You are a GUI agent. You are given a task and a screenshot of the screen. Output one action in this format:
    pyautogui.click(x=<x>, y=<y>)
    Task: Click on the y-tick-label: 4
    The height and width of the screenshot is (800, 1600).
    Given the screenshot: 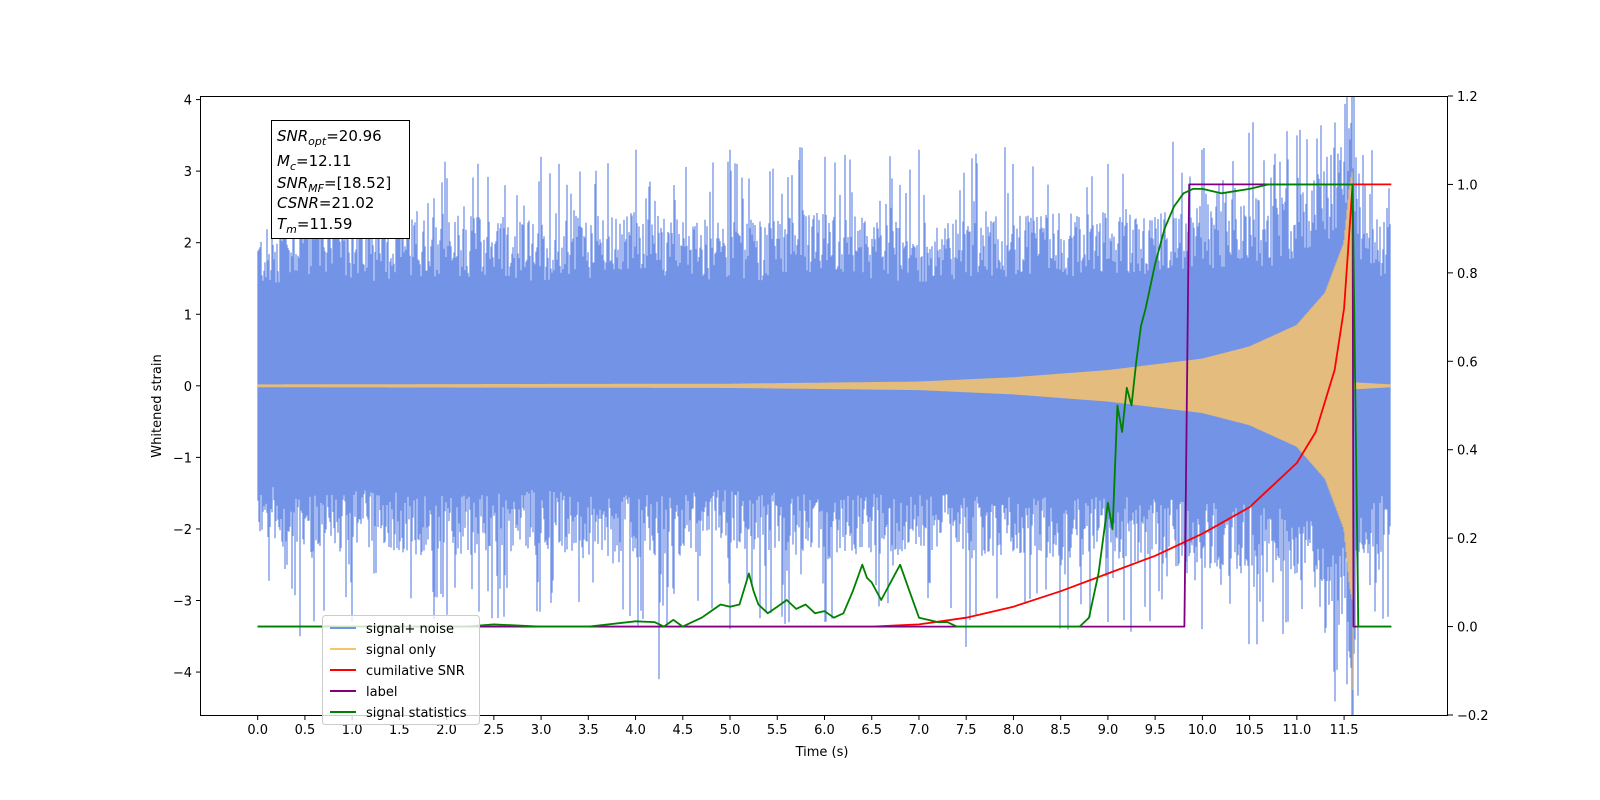 What is the action you would take?
    pyautogui.click(x=188, y=101)
    